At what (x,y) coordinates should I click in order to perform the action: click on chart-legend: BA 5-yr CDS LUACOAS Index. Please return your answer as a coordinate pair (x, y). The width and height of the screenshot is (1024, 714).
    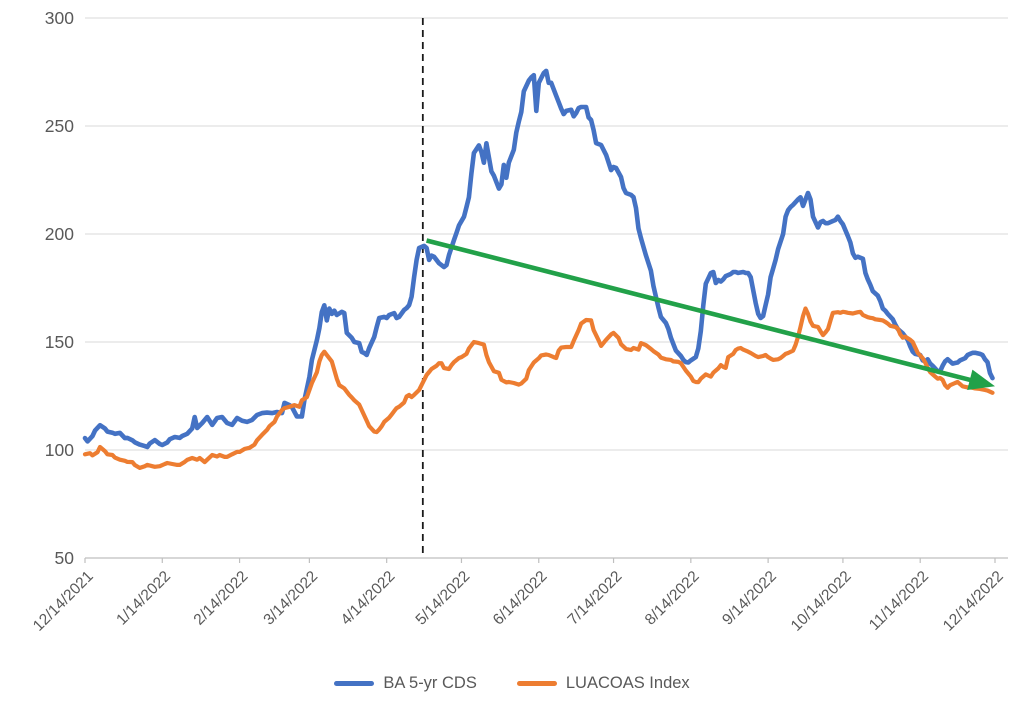
    Looking at the image, I should click on (512, 683).